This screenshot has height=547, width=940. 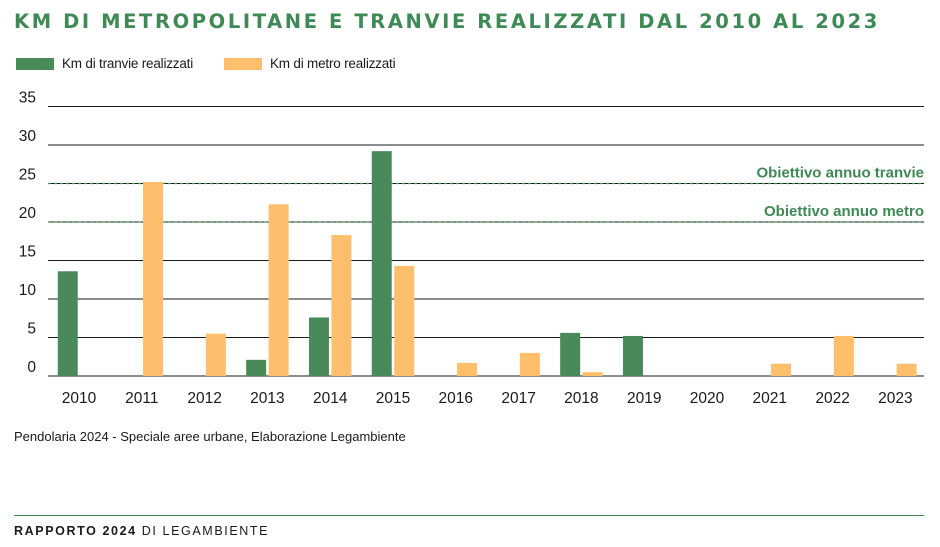 I want to click on bar-metro-2016, so click(x=467, y=369).